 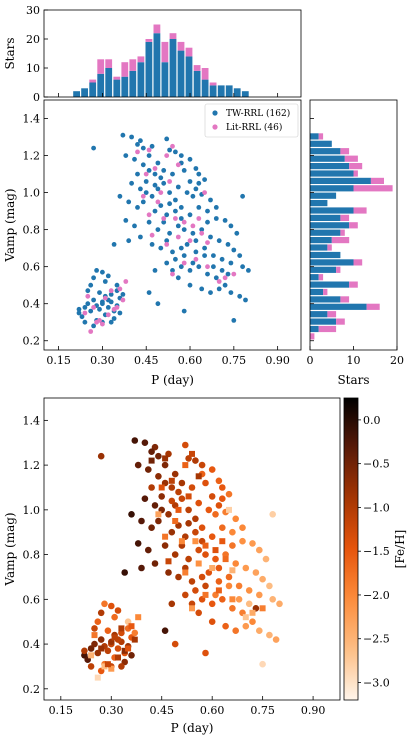 I want to click on metallicity-x-tick-label: 0.30, so click(x=111, y=710).